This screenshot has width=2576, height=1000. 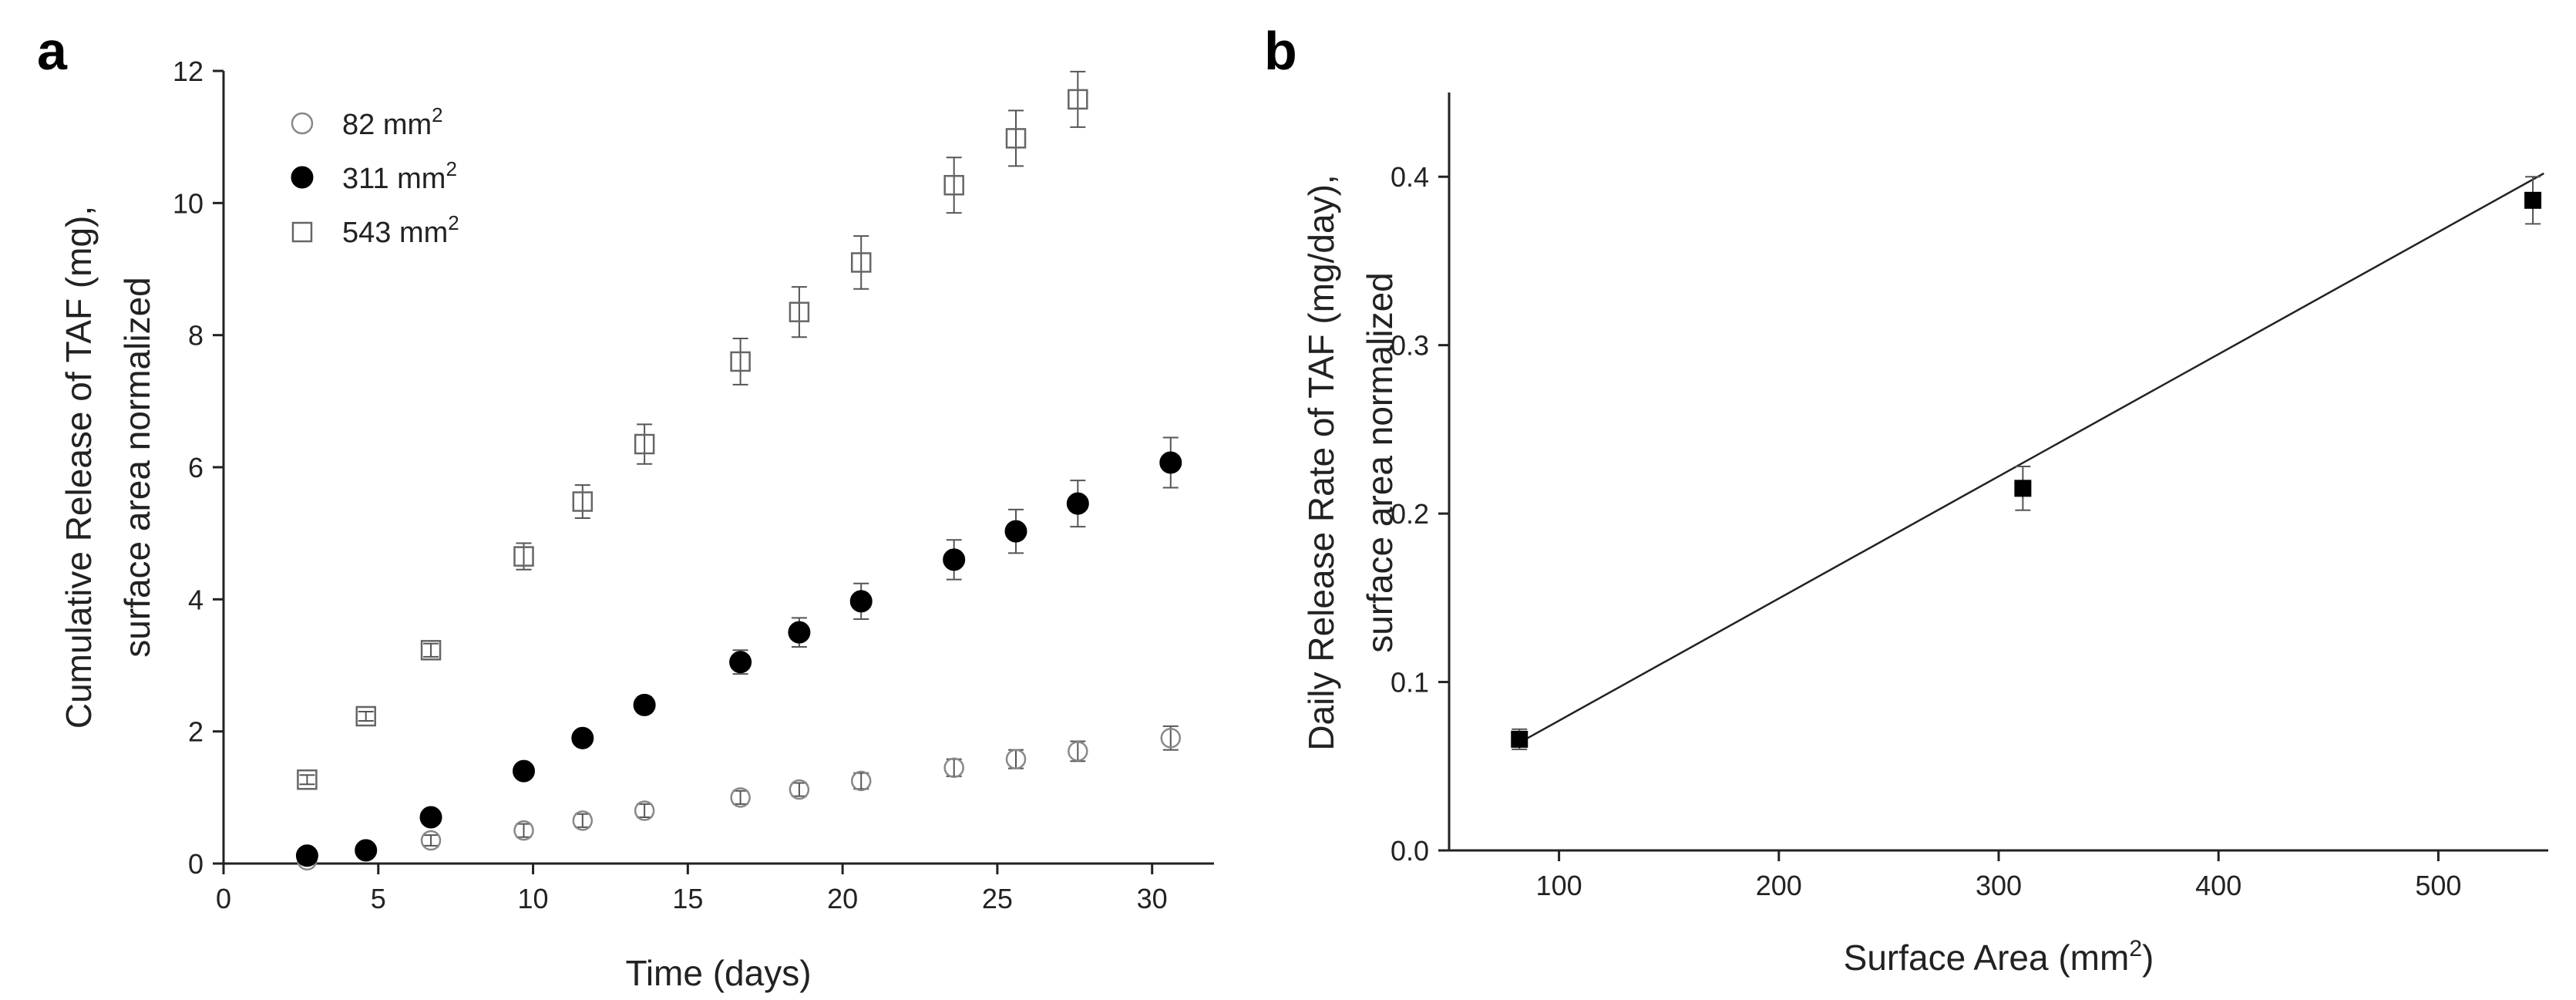 I want to click on panel-a-x-tick-label: 15, so click(x=687, y=898).